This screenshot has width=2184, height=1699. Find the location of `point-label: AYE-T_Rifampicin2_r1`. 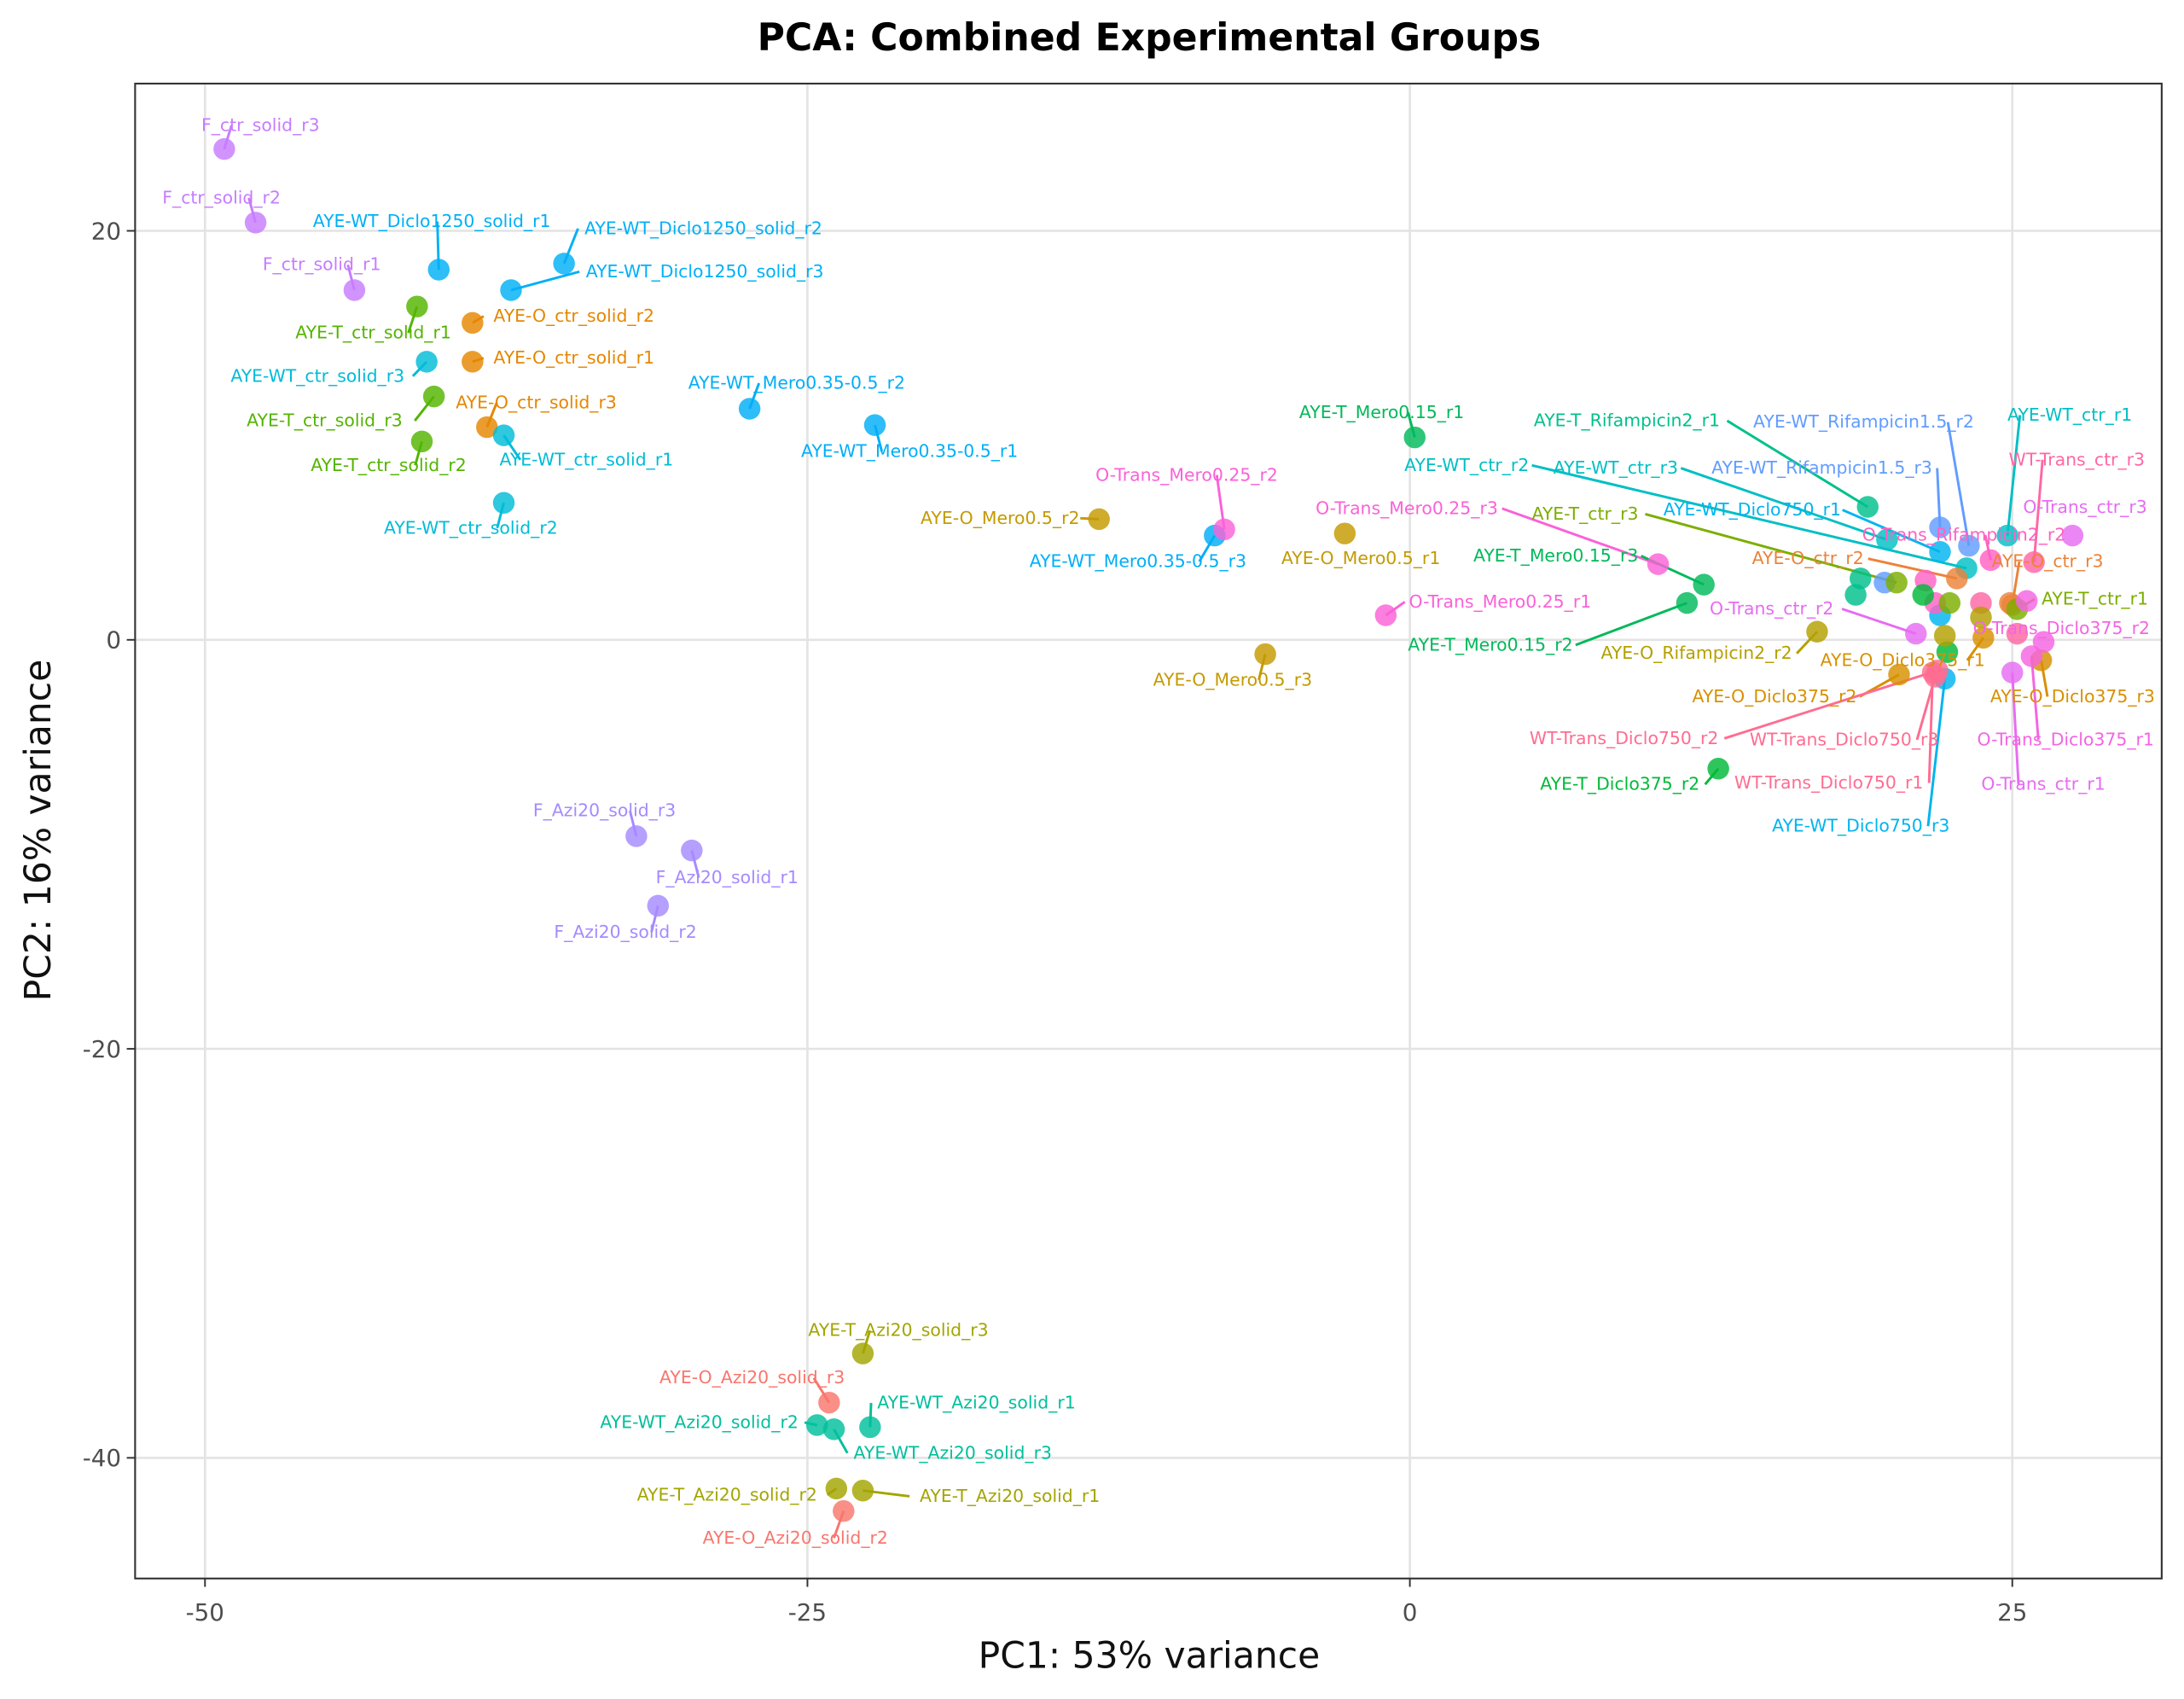

point-label: AYE-T_Rifampicin2_r1 is located at coordinates (1627, 421).